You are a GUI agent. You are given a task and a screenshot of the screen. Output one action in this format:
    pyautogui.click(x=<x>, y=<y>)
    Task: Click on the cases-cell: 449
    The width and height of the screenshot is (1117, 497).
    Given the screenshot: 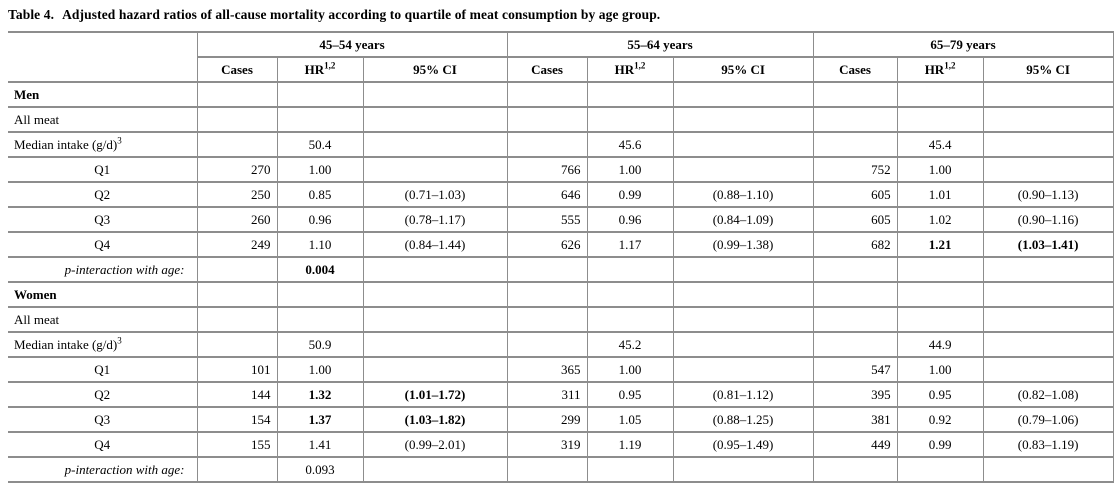 What is the action you would take?
    pyautogui.click(x=855, y=444)
    